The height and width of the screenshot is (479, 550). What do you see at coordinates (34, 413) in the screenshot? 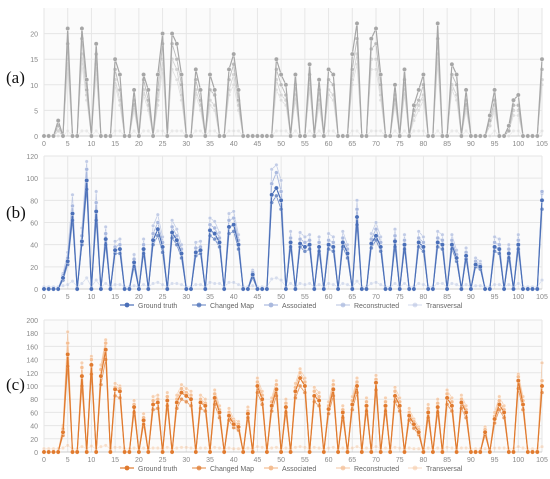
I see `y-tick-label: 60` at bounding box center [34, 413].